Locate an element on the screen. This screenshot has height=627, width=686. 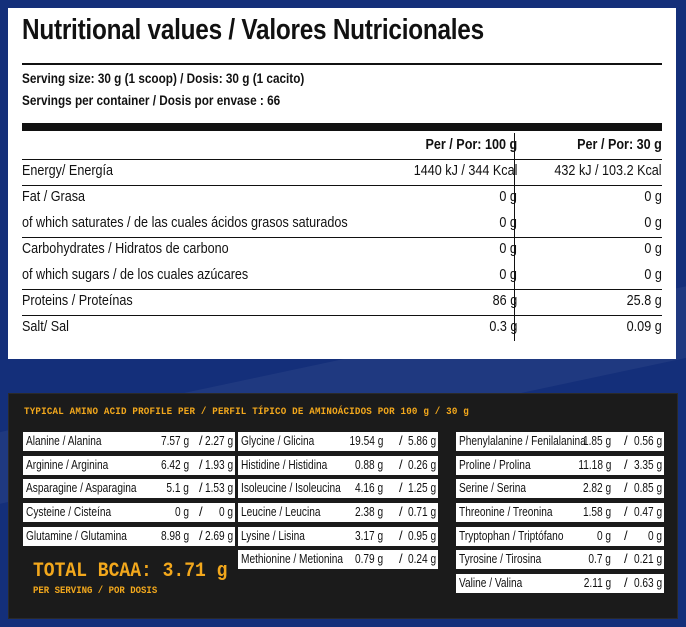
amino-value-per30: 1.53 g is located at coordinates (218, 488).